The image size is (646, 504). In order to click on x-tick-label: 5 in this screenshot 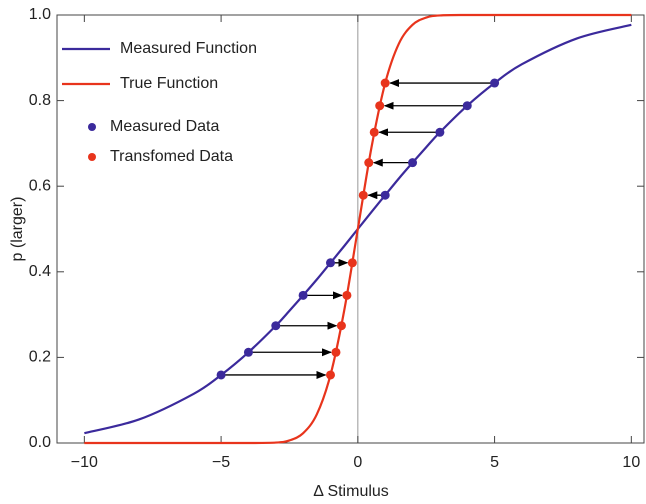, I will do `click(494, 462)`.